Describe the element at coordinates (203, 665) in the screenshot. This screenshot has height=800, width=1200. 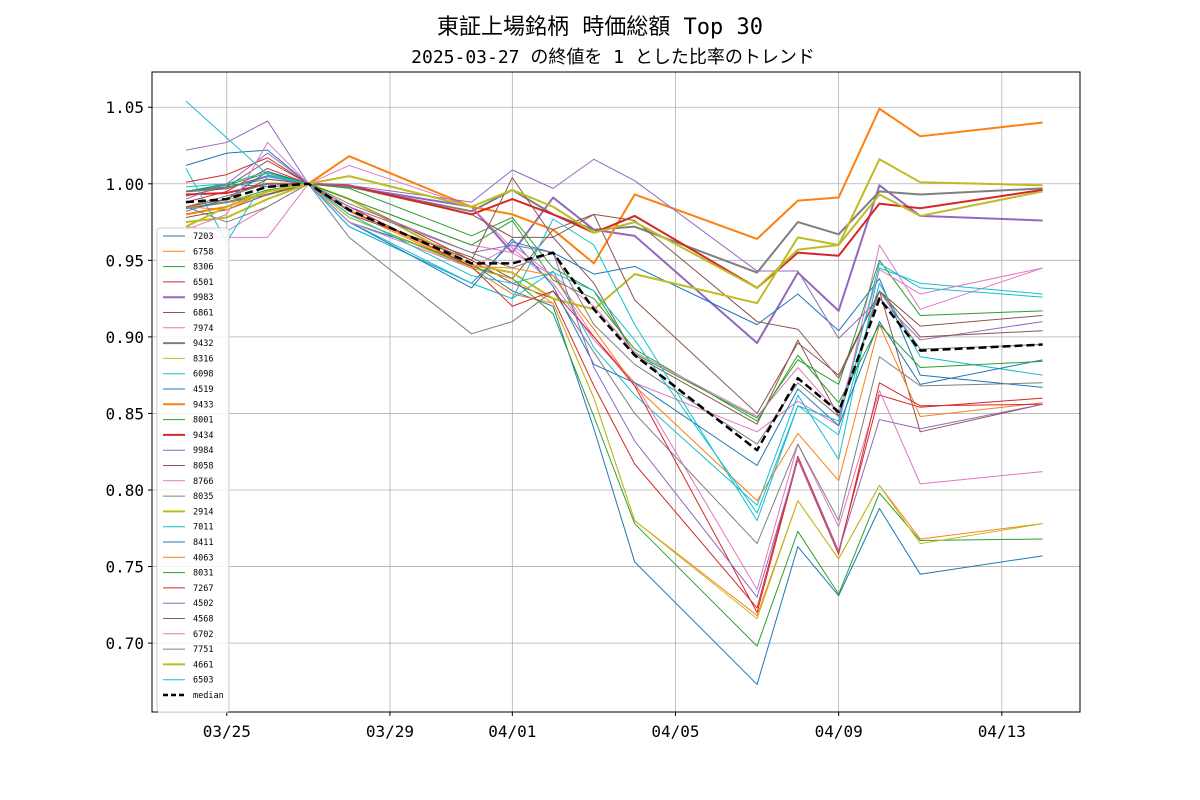
I see `legend-label: 4661` at that location.